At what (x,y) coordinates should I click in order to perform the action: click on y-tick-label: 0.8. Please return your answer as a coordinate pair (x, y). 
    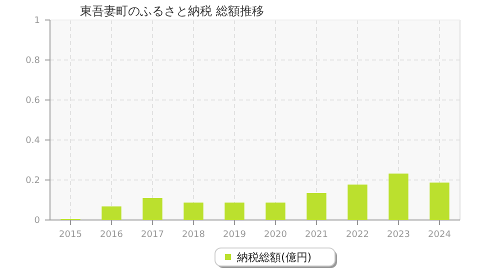
    Looking at the image, I should click on (33, 61).